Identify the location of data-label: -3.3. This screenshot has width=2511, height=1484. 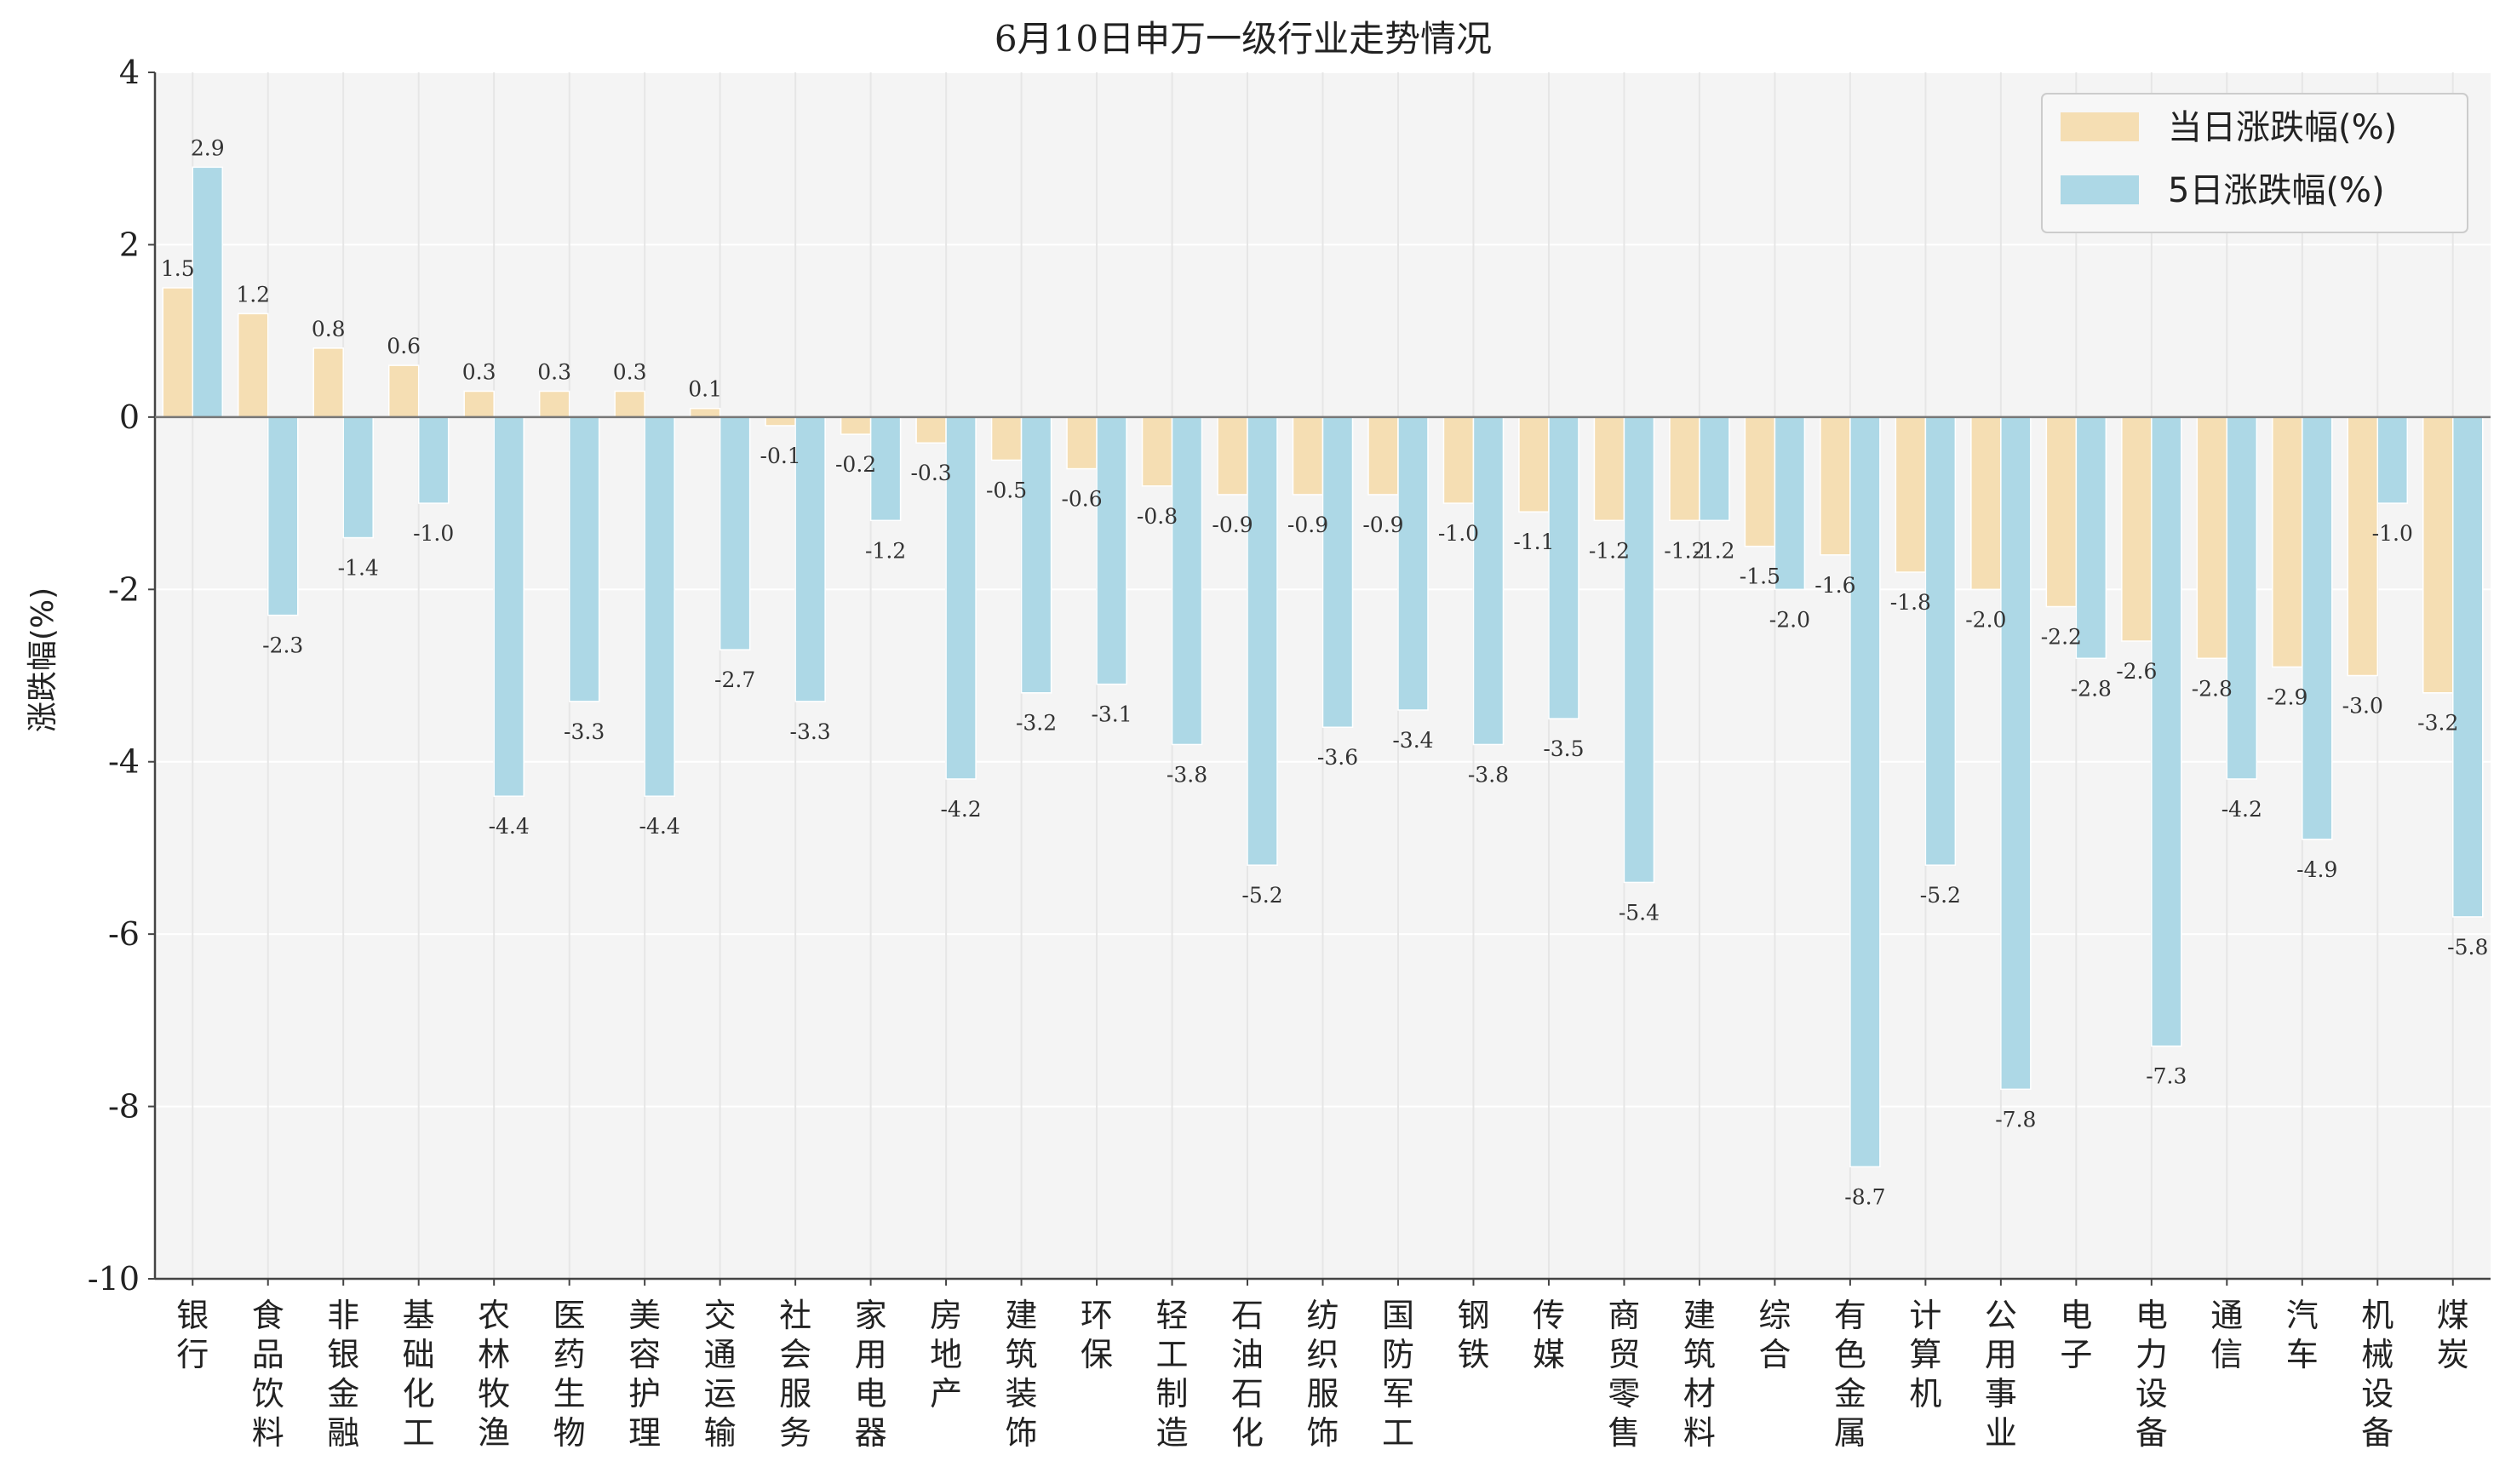
(810, 732).